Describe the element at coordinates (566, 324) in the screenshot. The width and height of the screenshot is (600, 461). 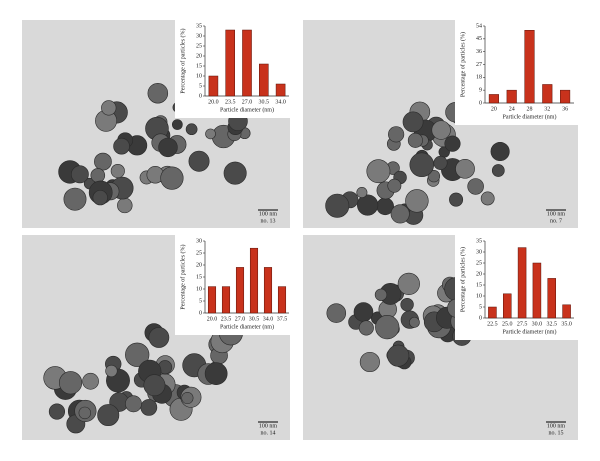
I see `x-tick-label: 35.0` at that location.